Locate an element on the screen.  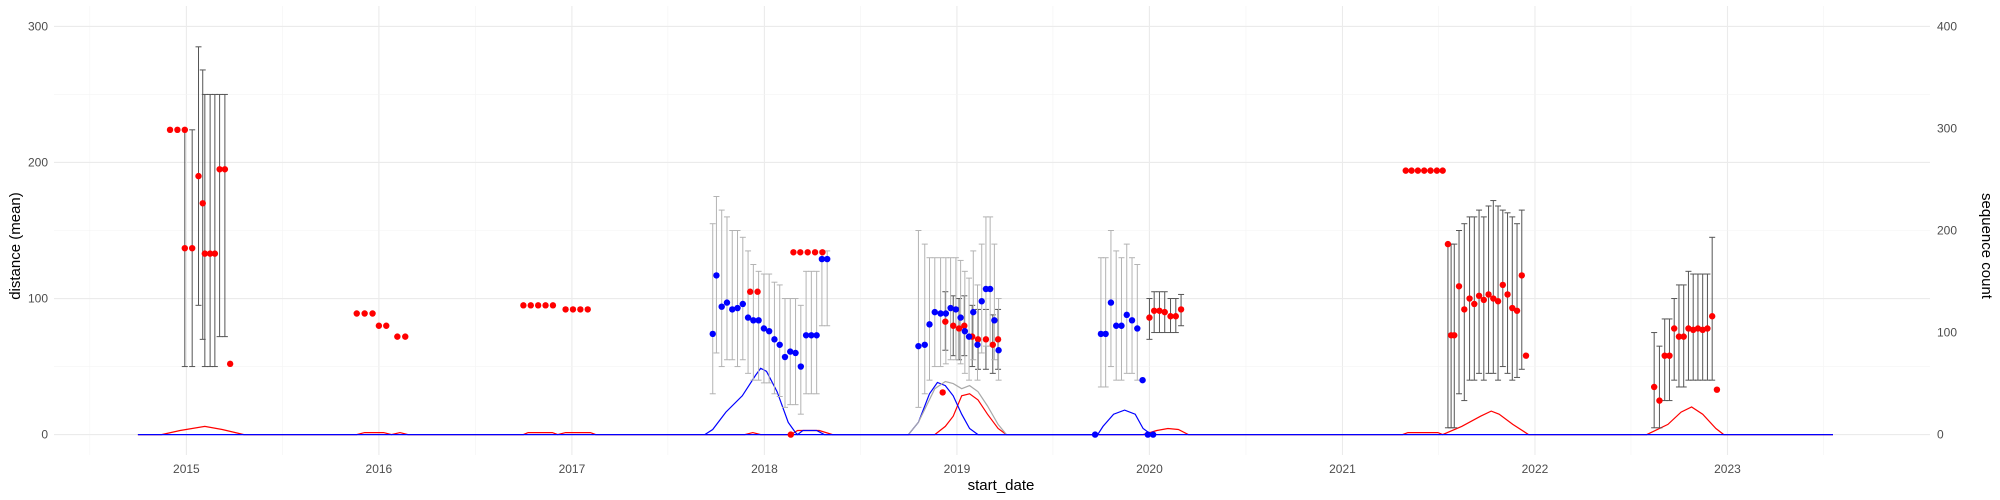
x-tick-label-2016: 2016 is located at coordinates (379, 469).